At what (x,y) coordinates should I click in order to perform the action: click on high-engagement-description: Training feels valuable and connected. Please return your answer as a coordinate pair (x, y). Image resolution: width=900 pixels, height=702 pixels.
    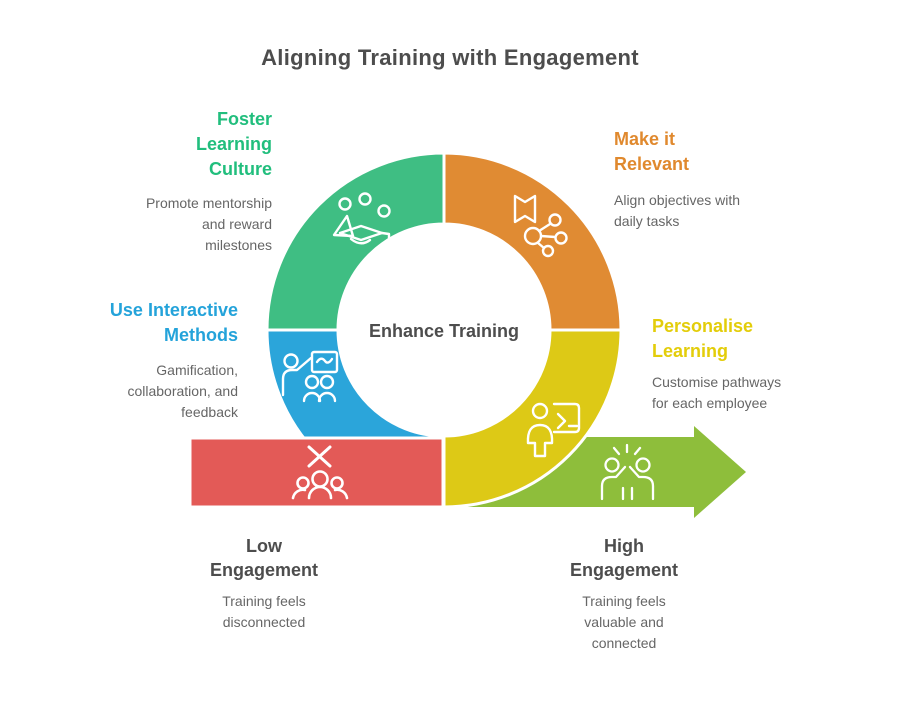
    Looking at the image, I should click on (624, 622).